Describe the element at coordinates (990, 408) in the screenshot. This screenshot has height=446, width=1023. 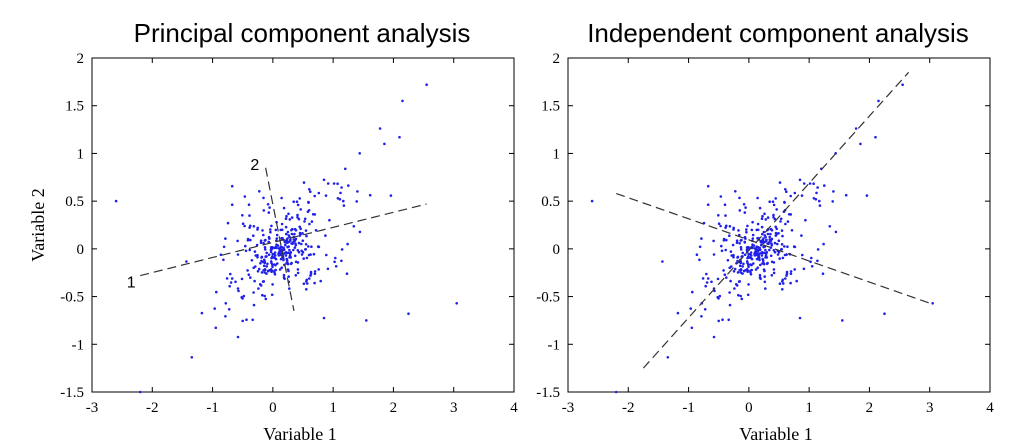
I see `x-tick-label: 4` at that location.